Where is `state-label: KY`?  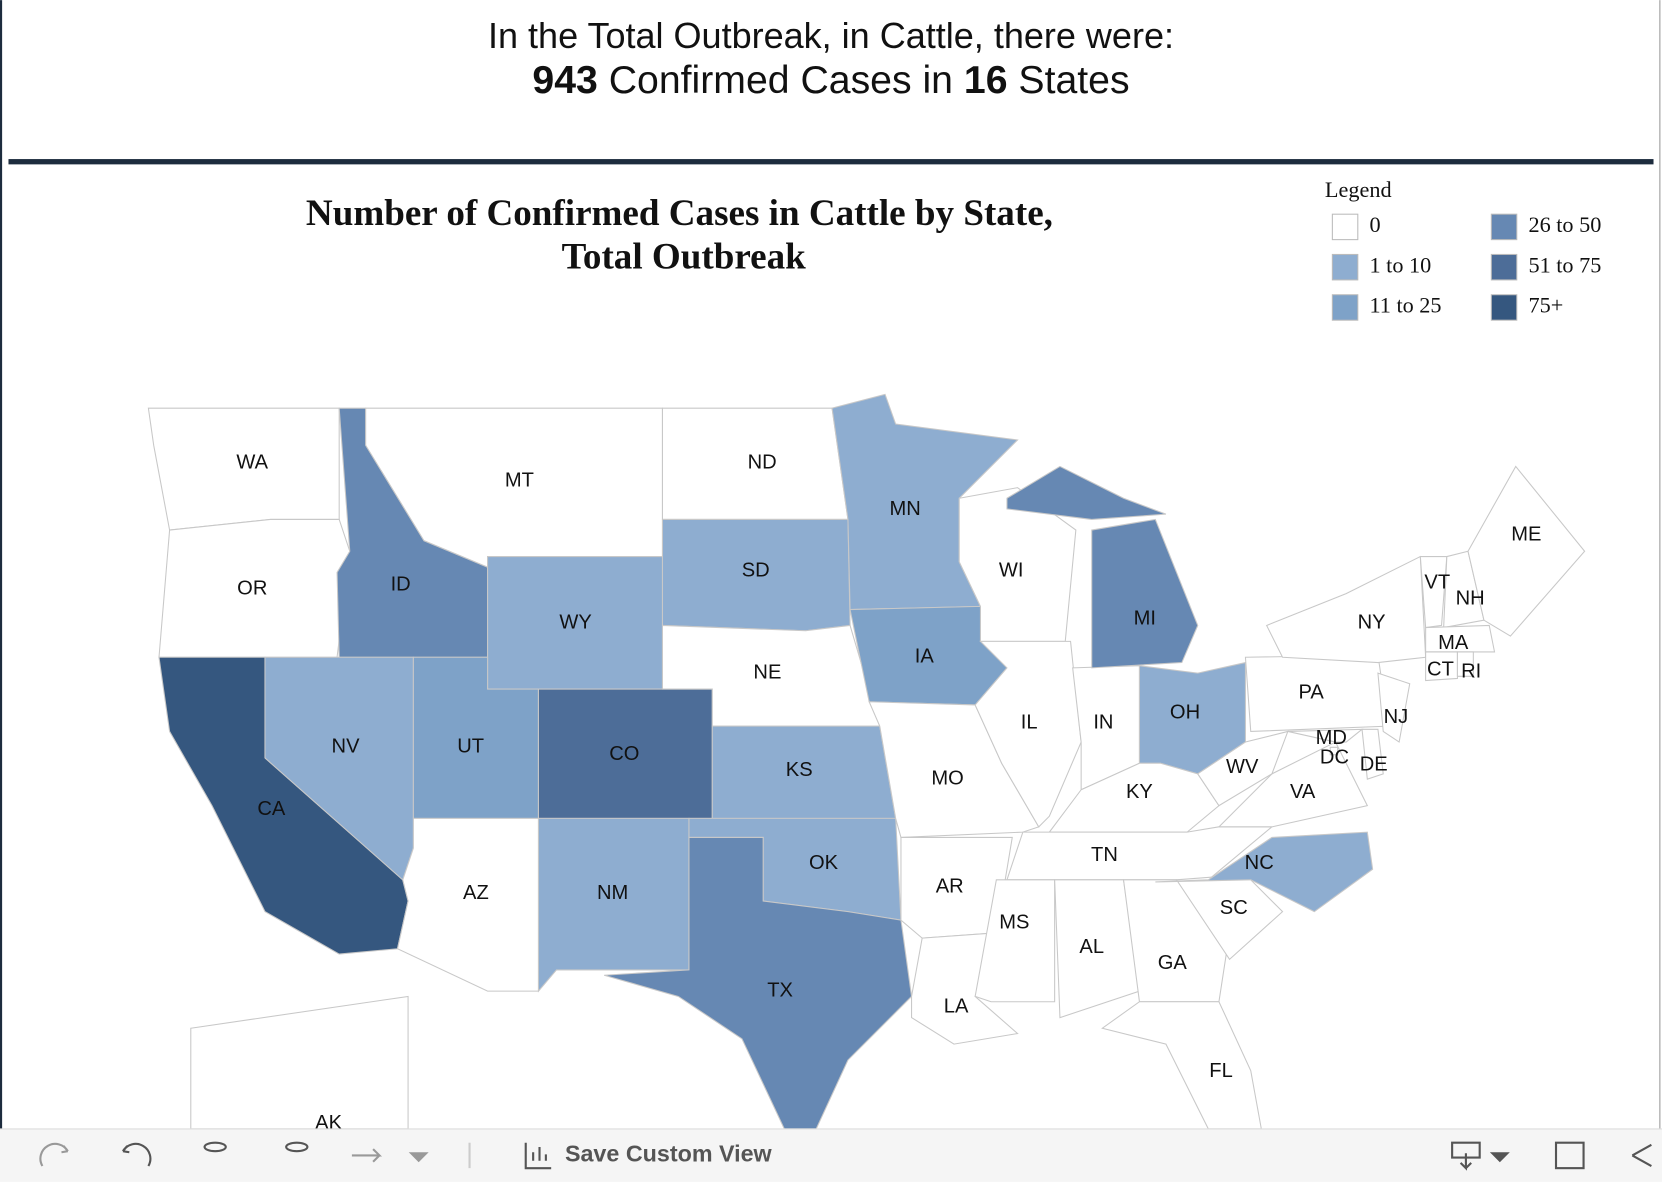 state-label: KY is located at coordinates (1139, 792).